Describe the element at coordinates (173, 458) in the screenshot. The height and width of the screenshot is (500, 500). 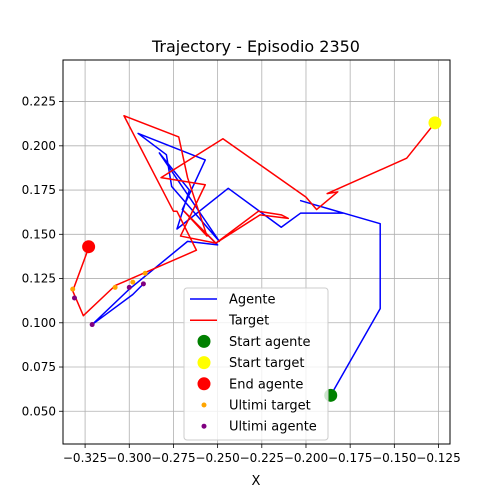
I see `x-tick-label: −0.275` at that location.